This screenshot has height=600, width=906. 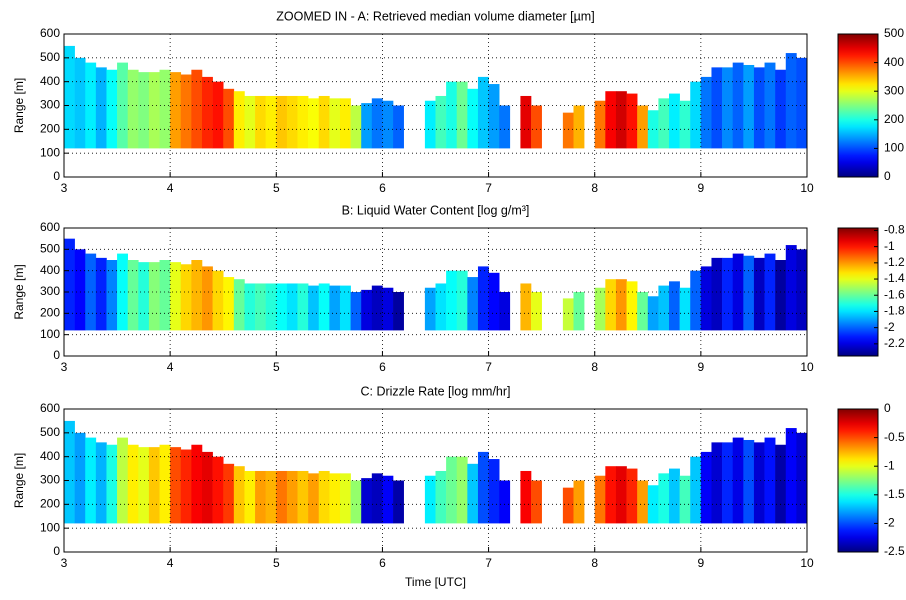 What do you see at coordinates (488, 188) in the screenshot?
I see `x-tick-label: 7` at bounding box center [488, 188].